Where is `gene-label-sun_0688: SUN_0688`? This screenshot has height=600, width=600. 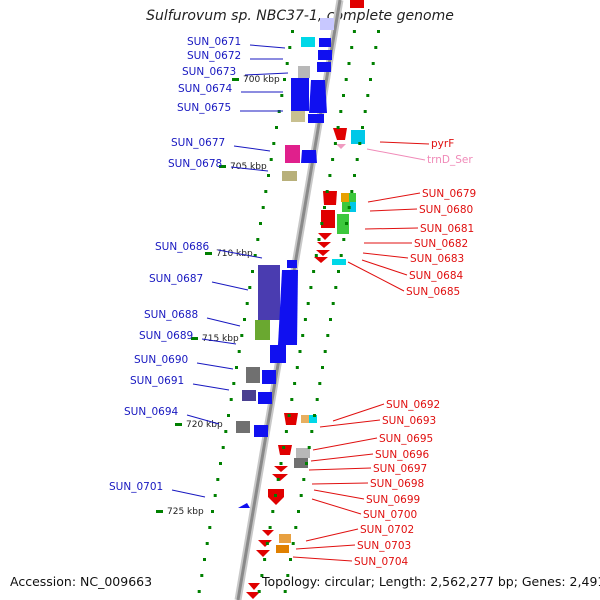 gene-label-sun_0688: SUN_0688 is located at coordinates (171, 315).